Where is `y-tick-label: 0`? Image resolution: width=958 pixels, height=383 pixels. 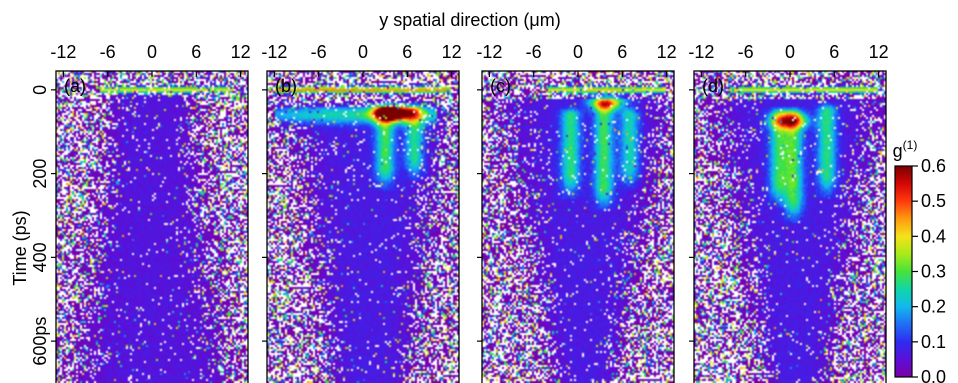
y-tick-label: 0 is located at coordinates (40, 90).